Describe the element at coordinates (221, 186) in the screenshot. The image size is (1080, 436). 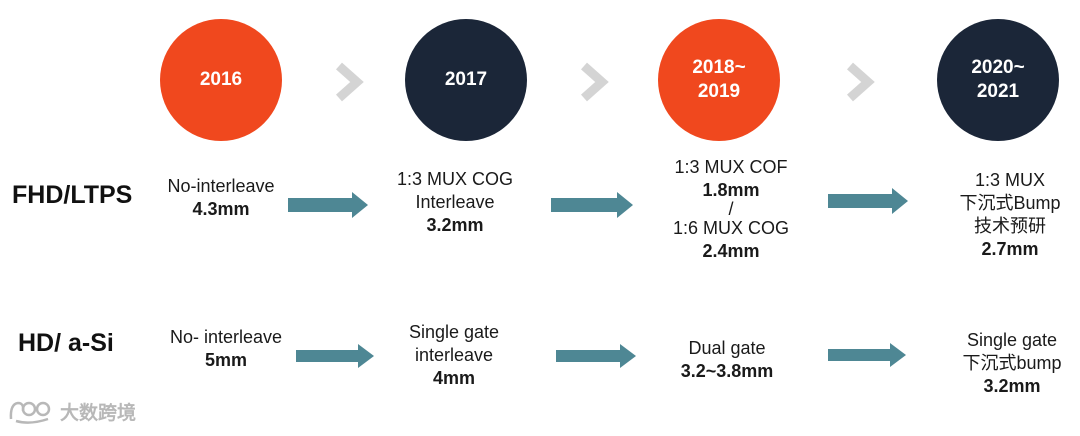
I see `cell-line: No-interleave` at that location.